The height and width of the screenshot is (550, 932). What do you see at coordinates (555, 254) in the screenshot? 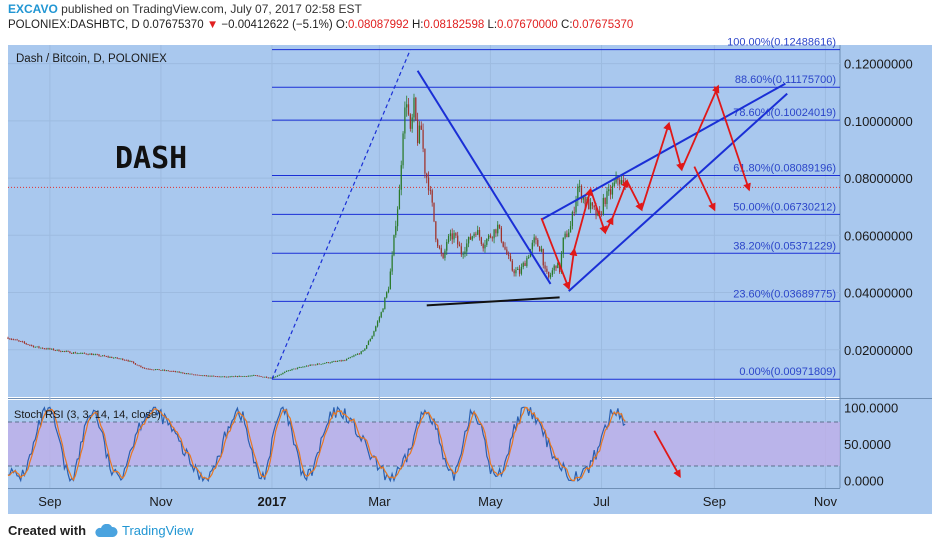
I see `forecast-arrow` at bounding box center [555, 254].